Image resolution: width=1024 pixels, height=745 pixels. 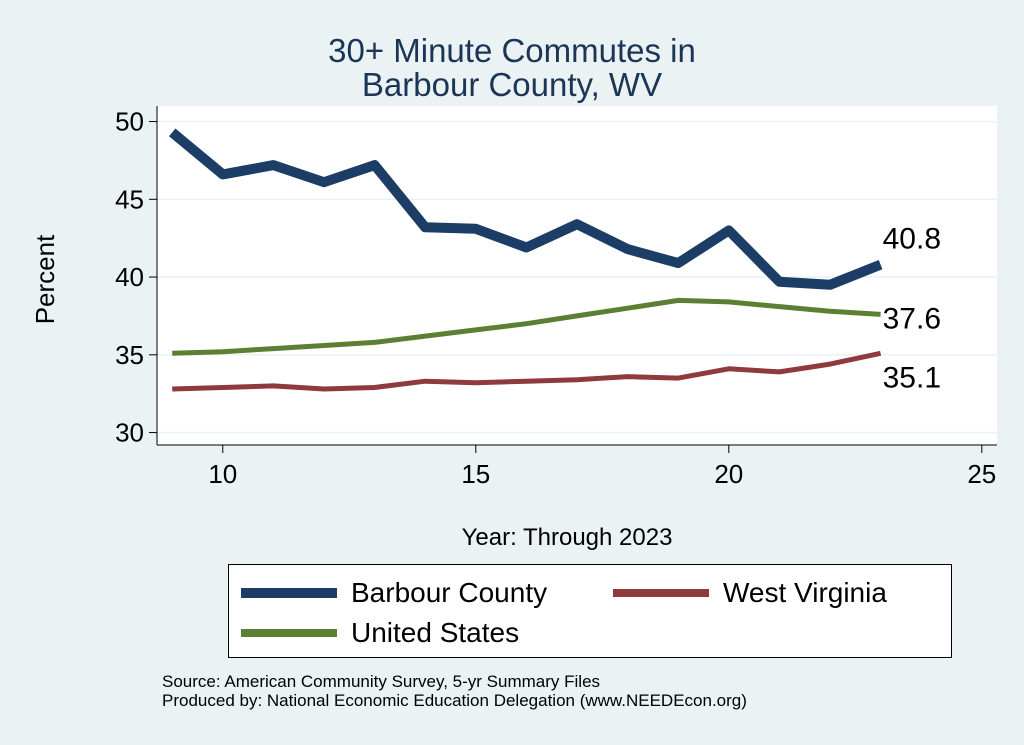 I want to click on x-tick-label-25: 25, so click(x=981, y=474).